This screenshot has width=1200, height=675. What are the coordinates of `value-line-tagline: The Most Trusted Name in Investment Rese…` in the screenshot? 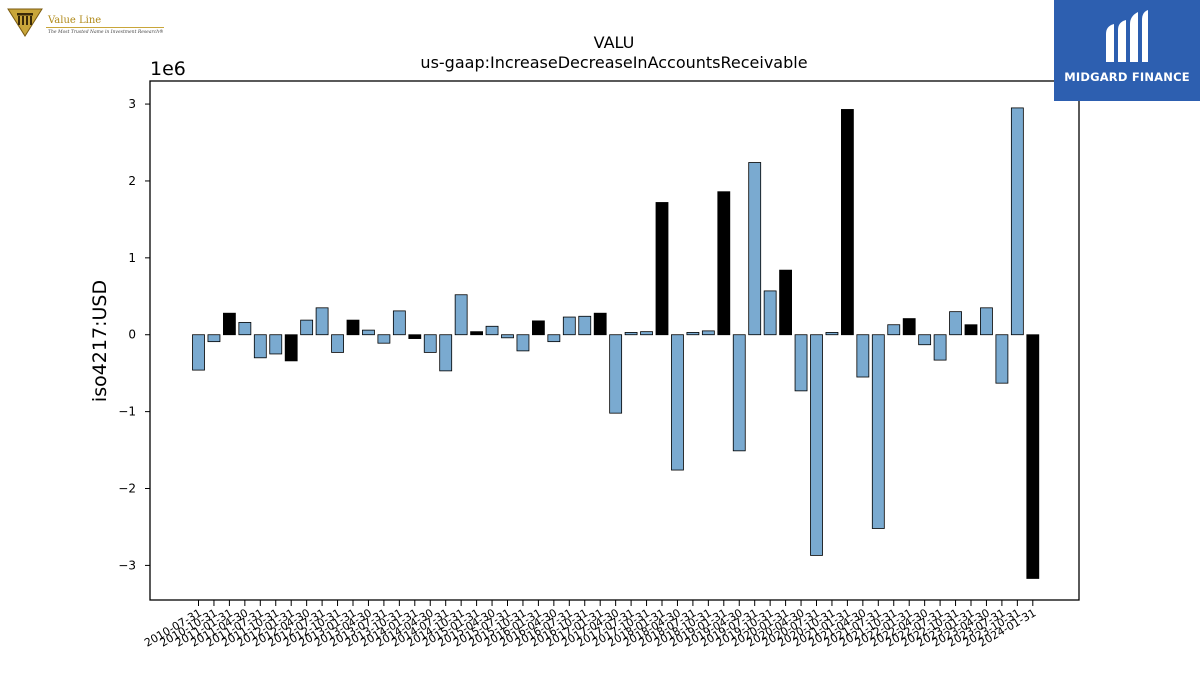 It's located at (106, 32).